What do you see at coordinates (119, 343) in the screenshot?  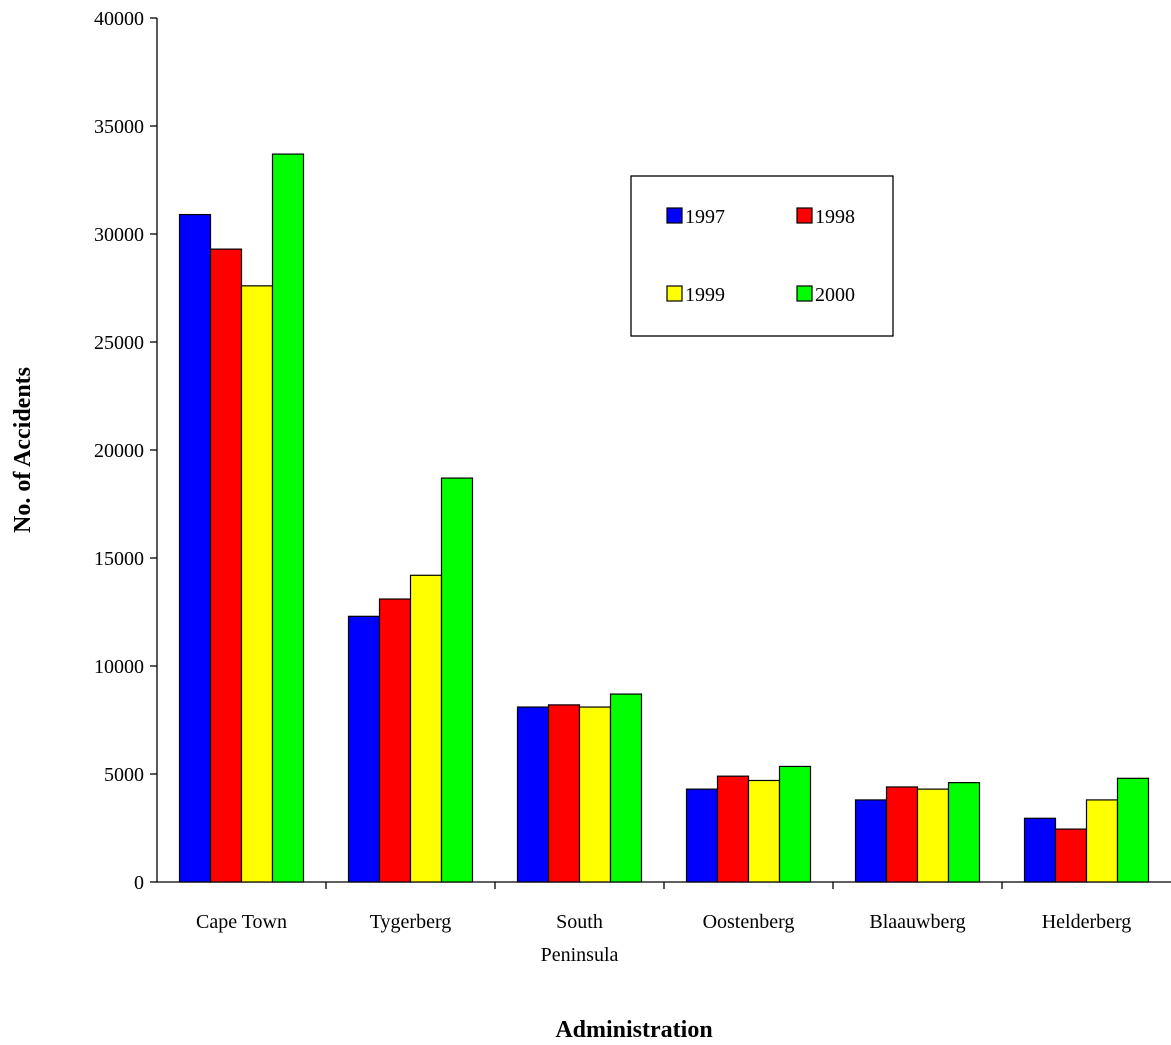 I see `y-tick-label: 25000` at bounding box center [119, 343].